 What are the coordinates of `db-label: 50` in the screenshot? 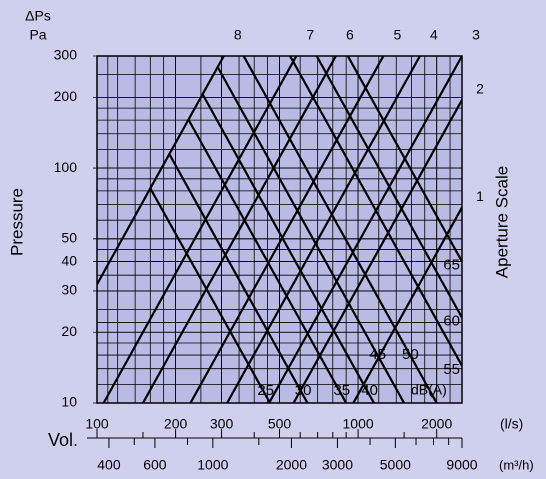 It's located at (410, 354).